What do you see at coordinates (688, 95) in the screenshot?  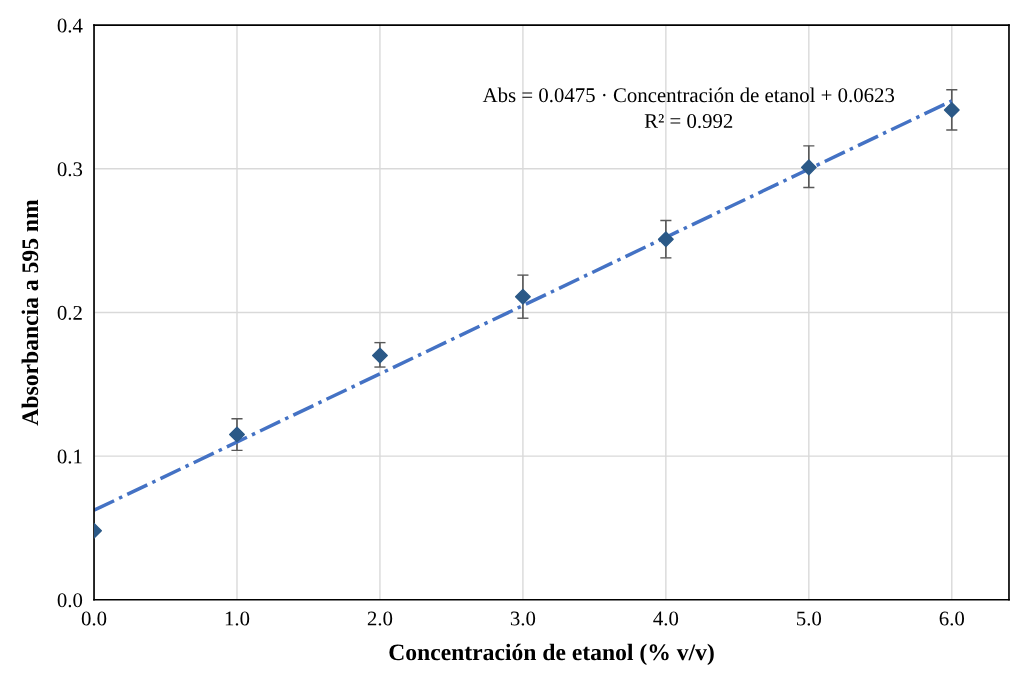 I see `annotation: Abs = 0.0475 · Concentración de etanol + 0.0623` at bounding box center [688, 95].